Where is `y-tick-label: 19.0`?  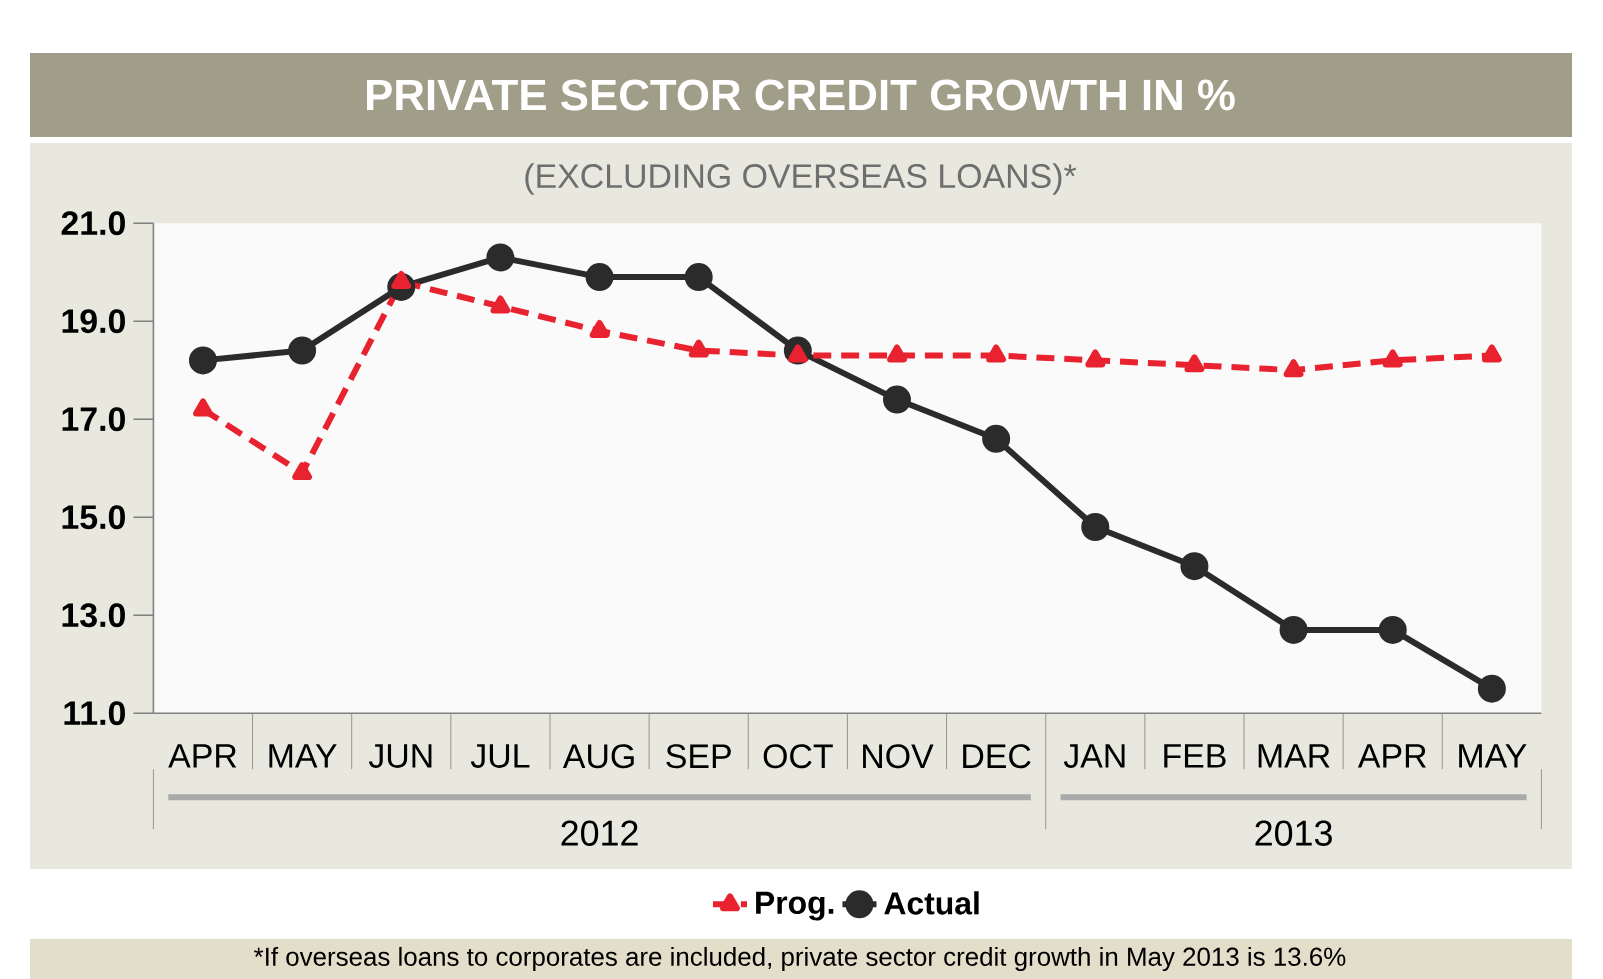
y-tick-label: 19.0 is located at coordinates (93, 321).